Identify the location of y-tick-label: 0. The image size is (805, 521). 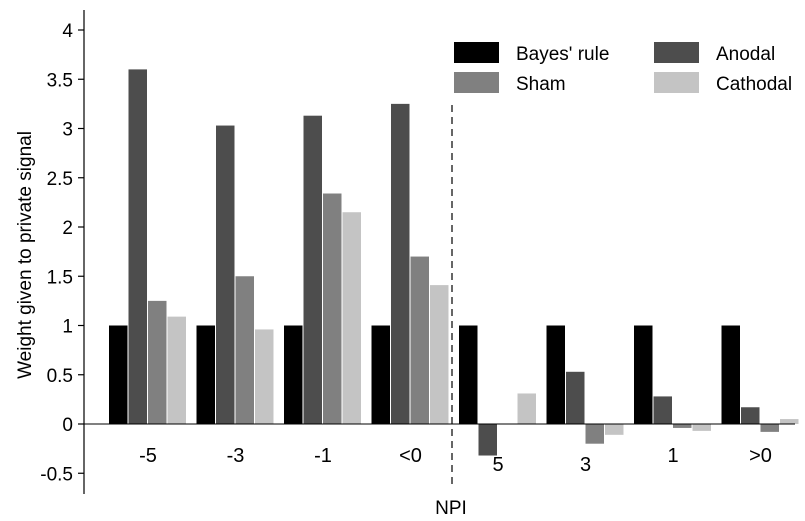
(67, 425).